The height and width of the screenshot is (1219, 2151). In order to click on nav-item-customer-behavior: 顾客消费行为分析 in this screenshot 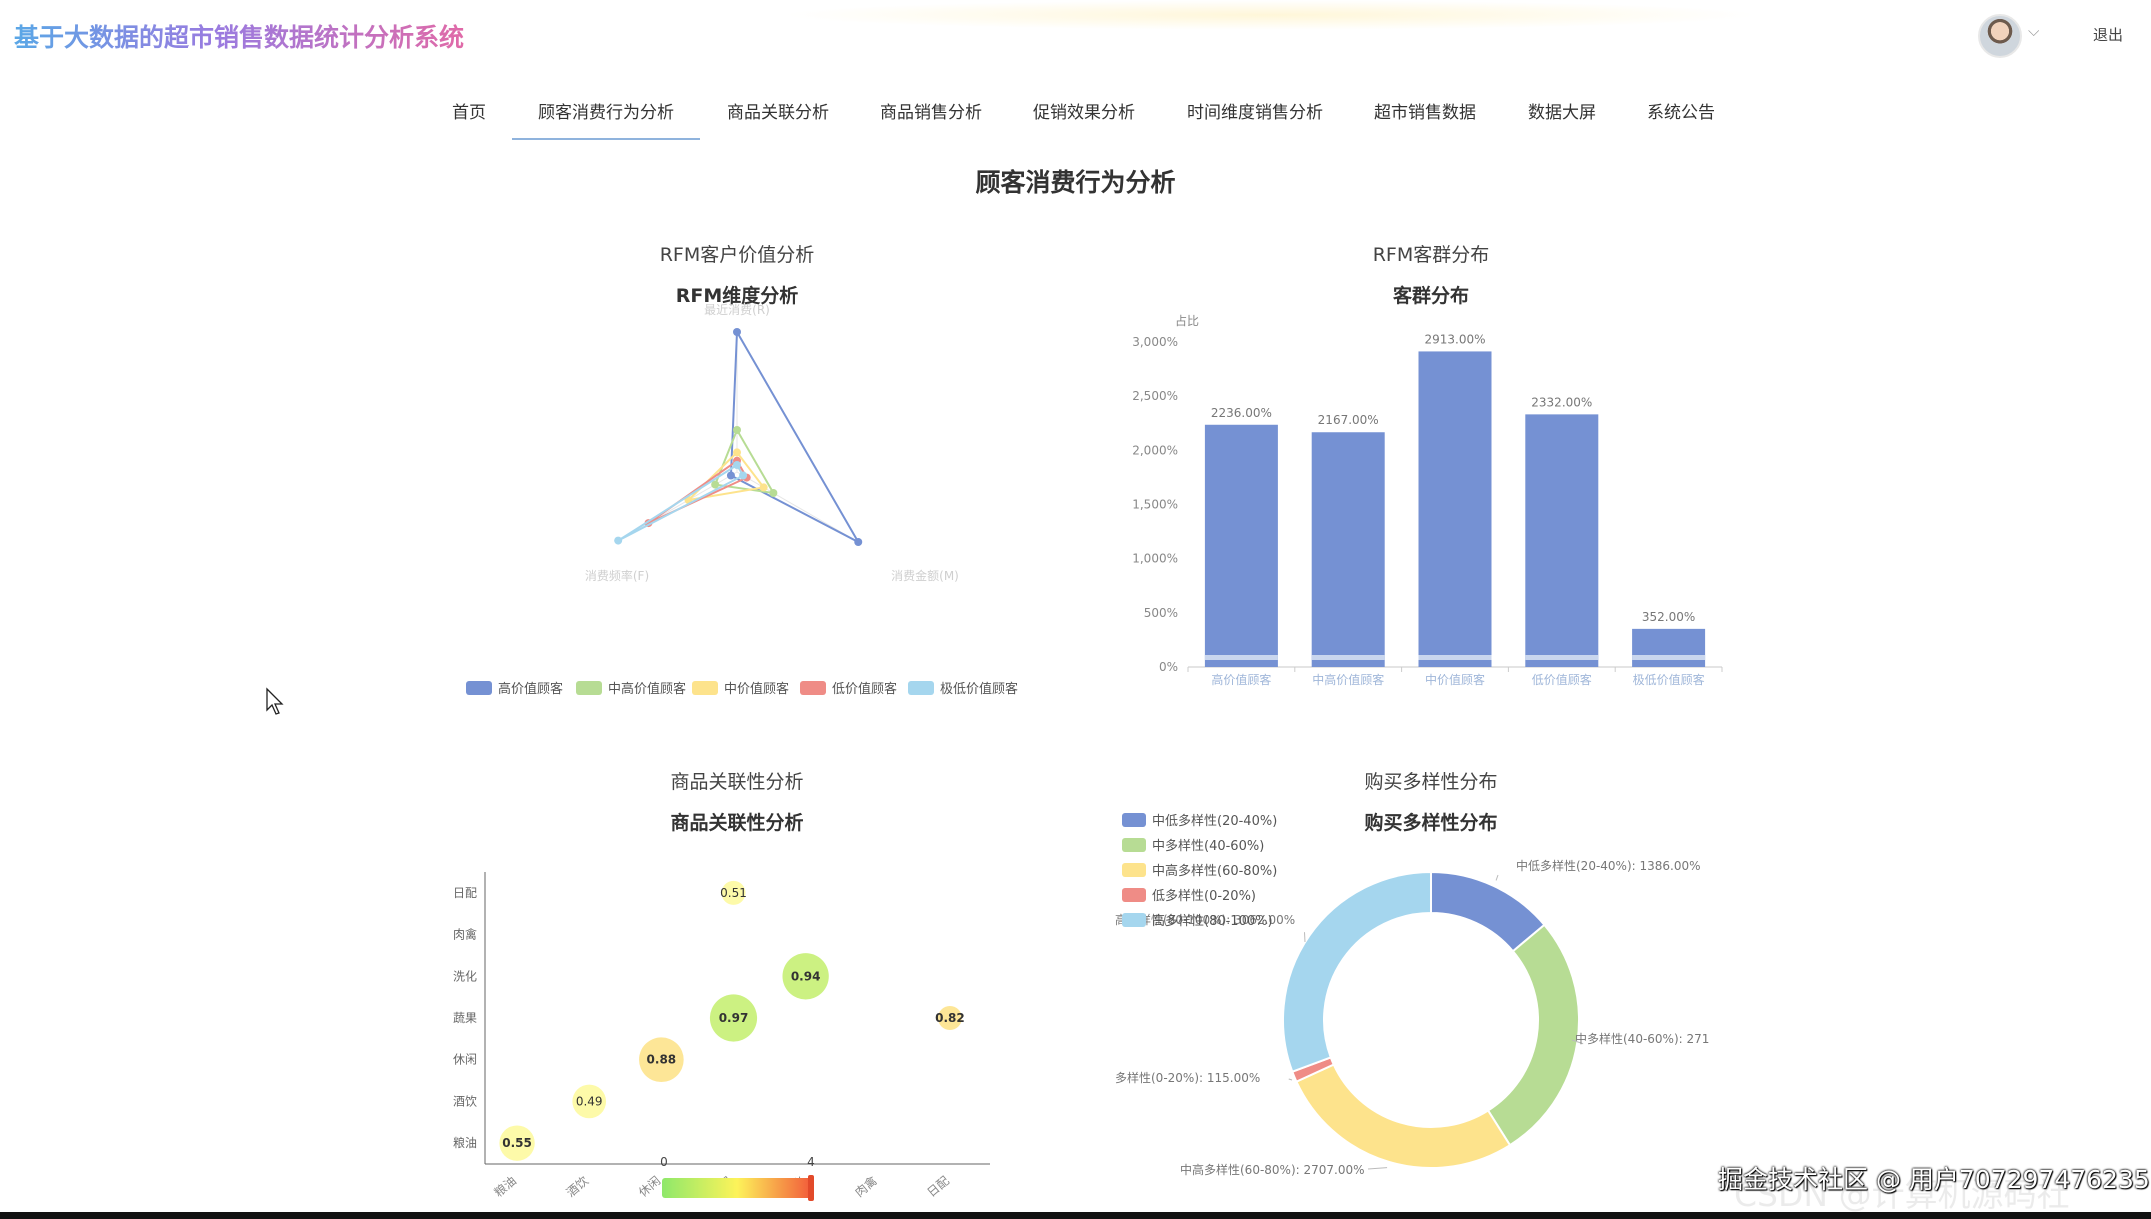, I will do `click(606, 113)`.